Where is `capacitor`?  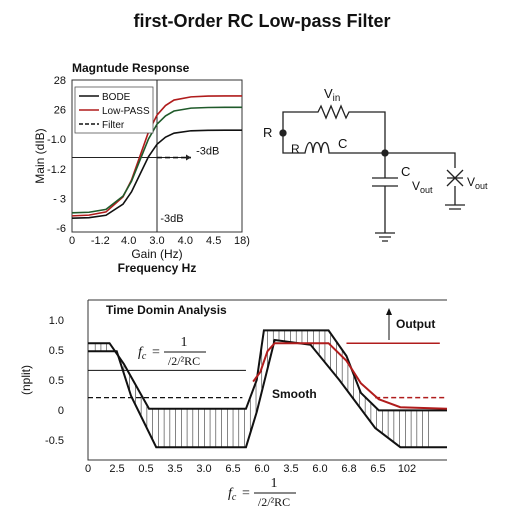 capacitor is located at coordinates (385, 197).